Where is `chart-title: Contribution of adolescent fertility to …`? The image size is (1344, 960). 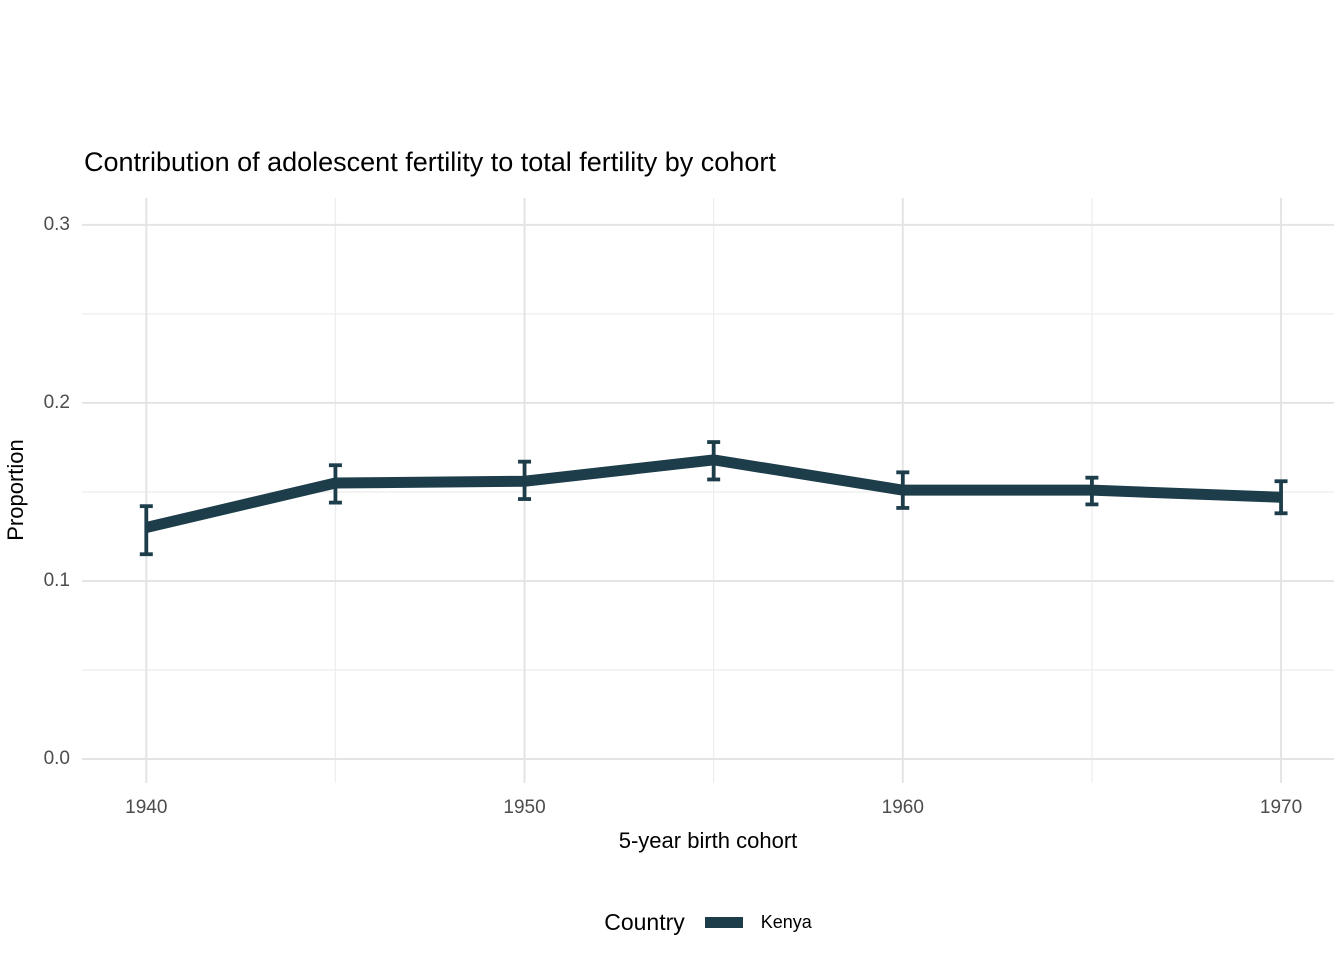
chart-title: Contribution of adolescent fertility to … is located at coordinates (430, 162).